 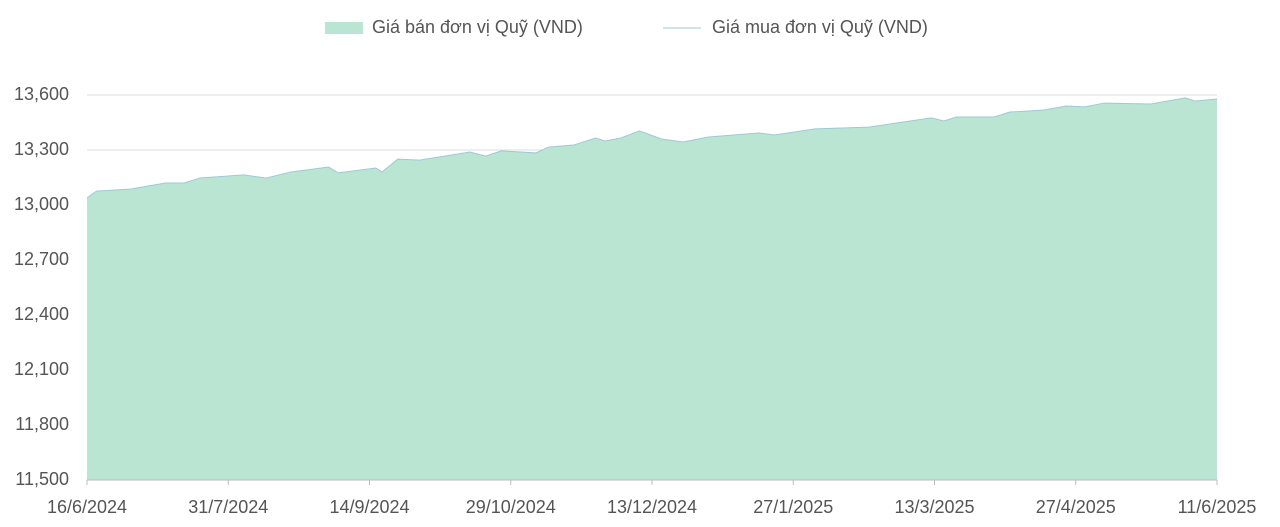 I want to click on legend-label: Giá bán đơn vị Quỹ (VND), so click(x=477, y=27).